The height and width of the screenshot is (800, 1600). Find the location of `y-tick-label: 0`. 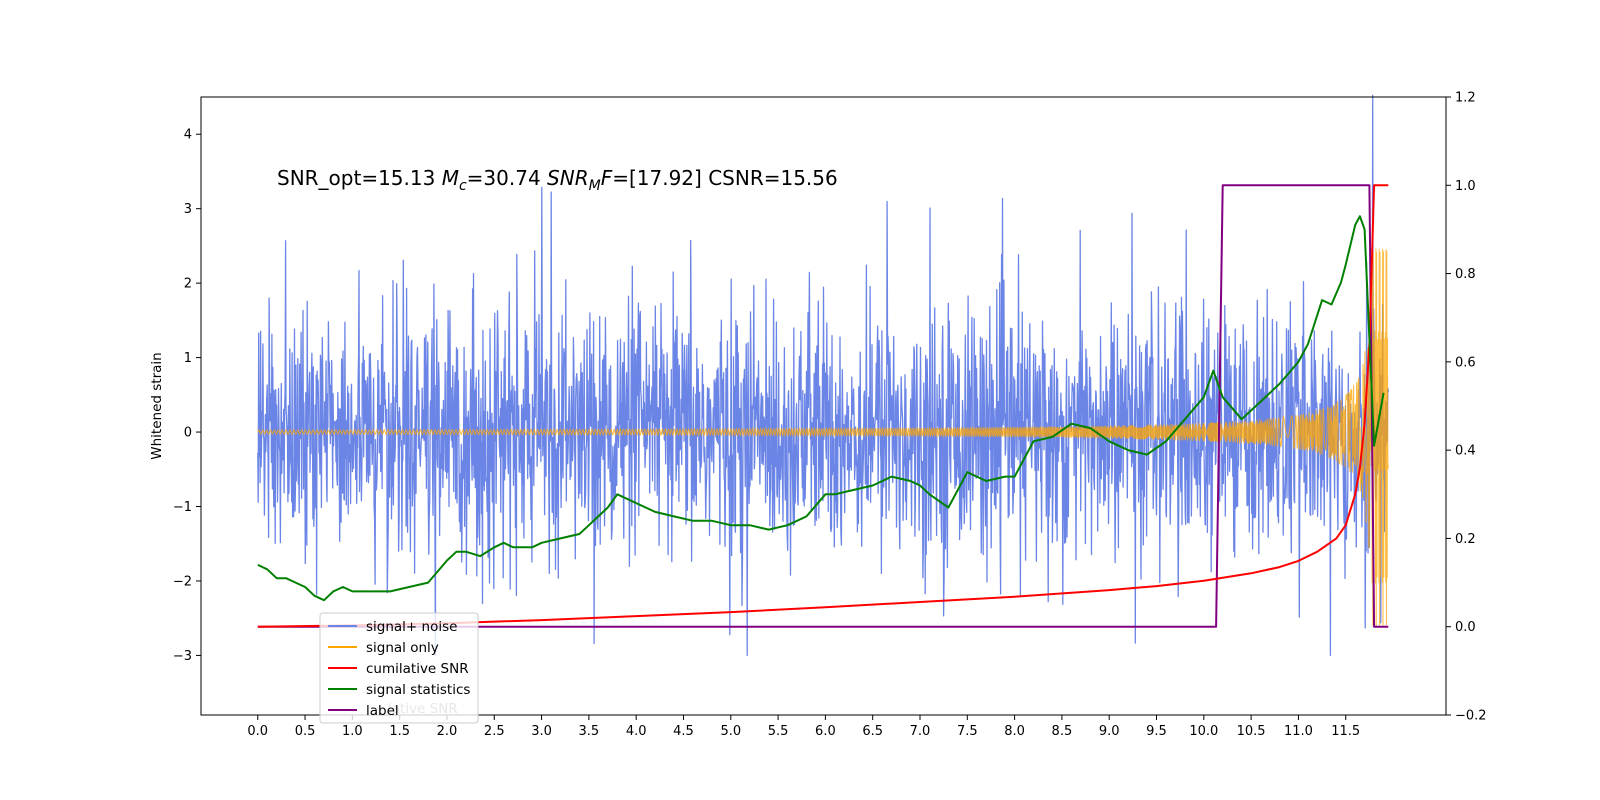

y-tick-label: 0 is located at coordinates (188, 433).